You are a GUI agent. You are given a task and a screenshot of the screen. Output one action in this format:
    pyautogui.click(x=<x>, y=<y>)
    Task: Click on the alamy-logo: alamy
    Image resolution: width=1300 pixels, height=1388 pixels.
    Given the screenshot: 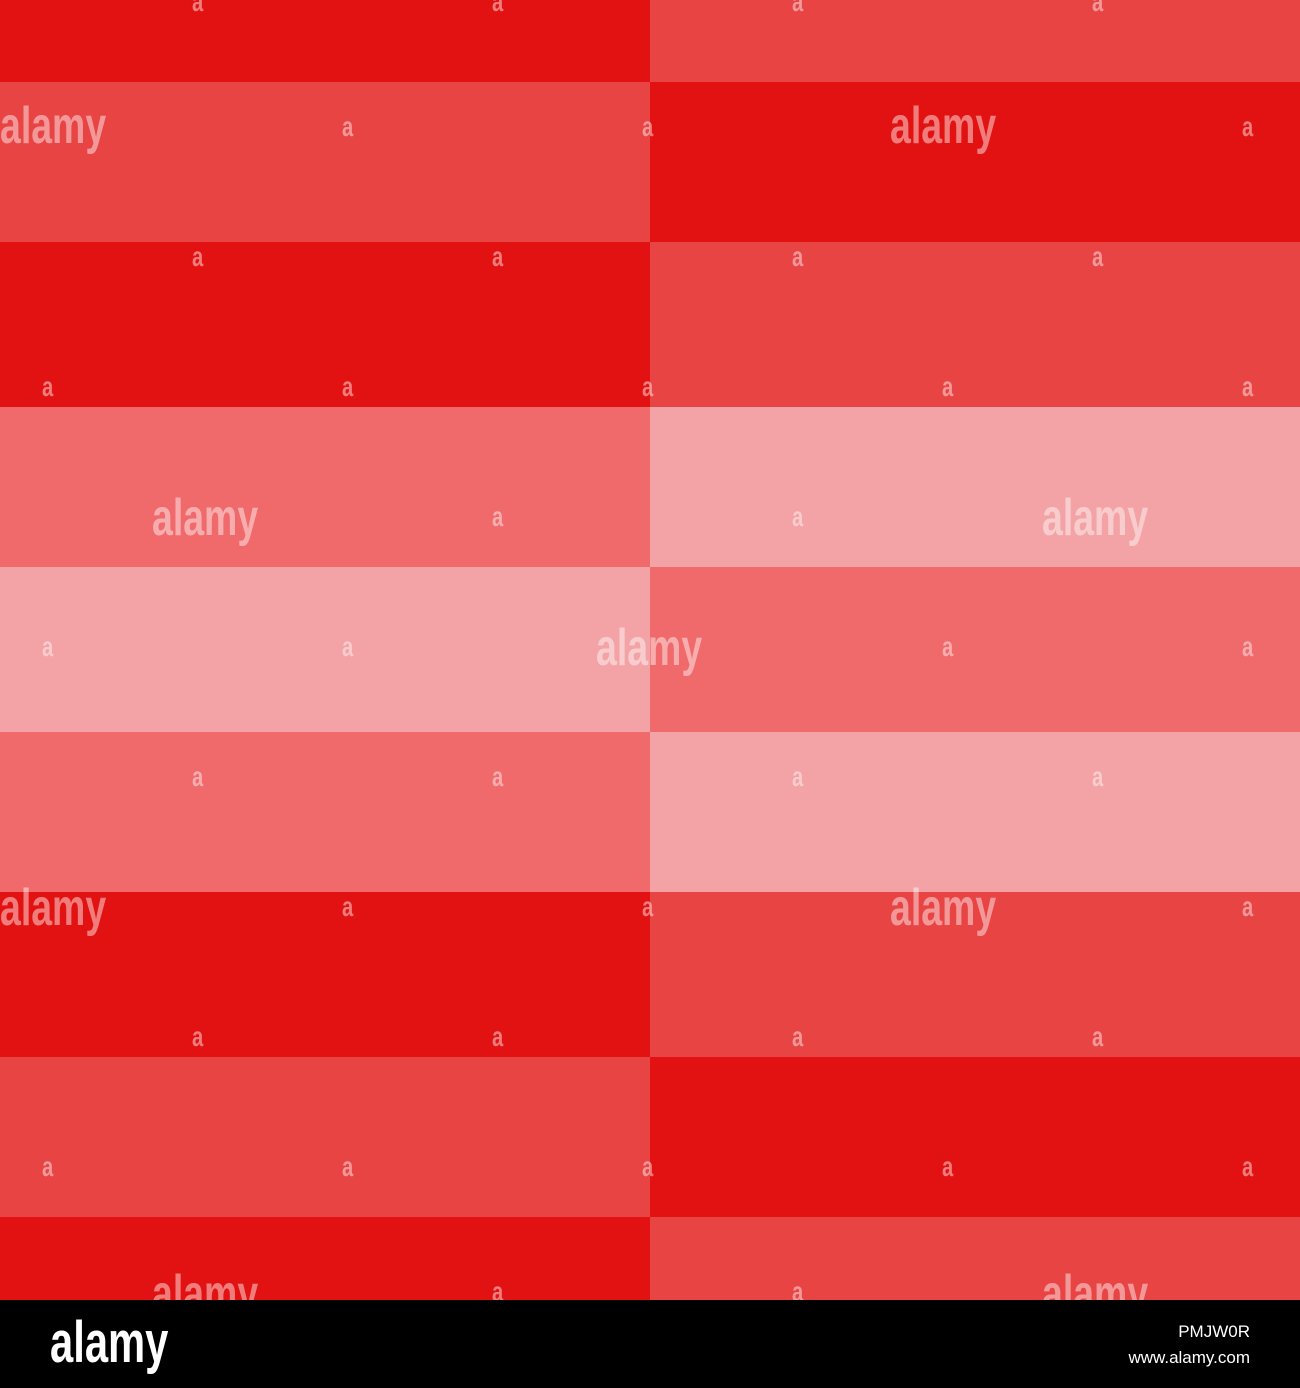 What is the action you would take?
    pyautogui.click(x=109, y=1342)
    